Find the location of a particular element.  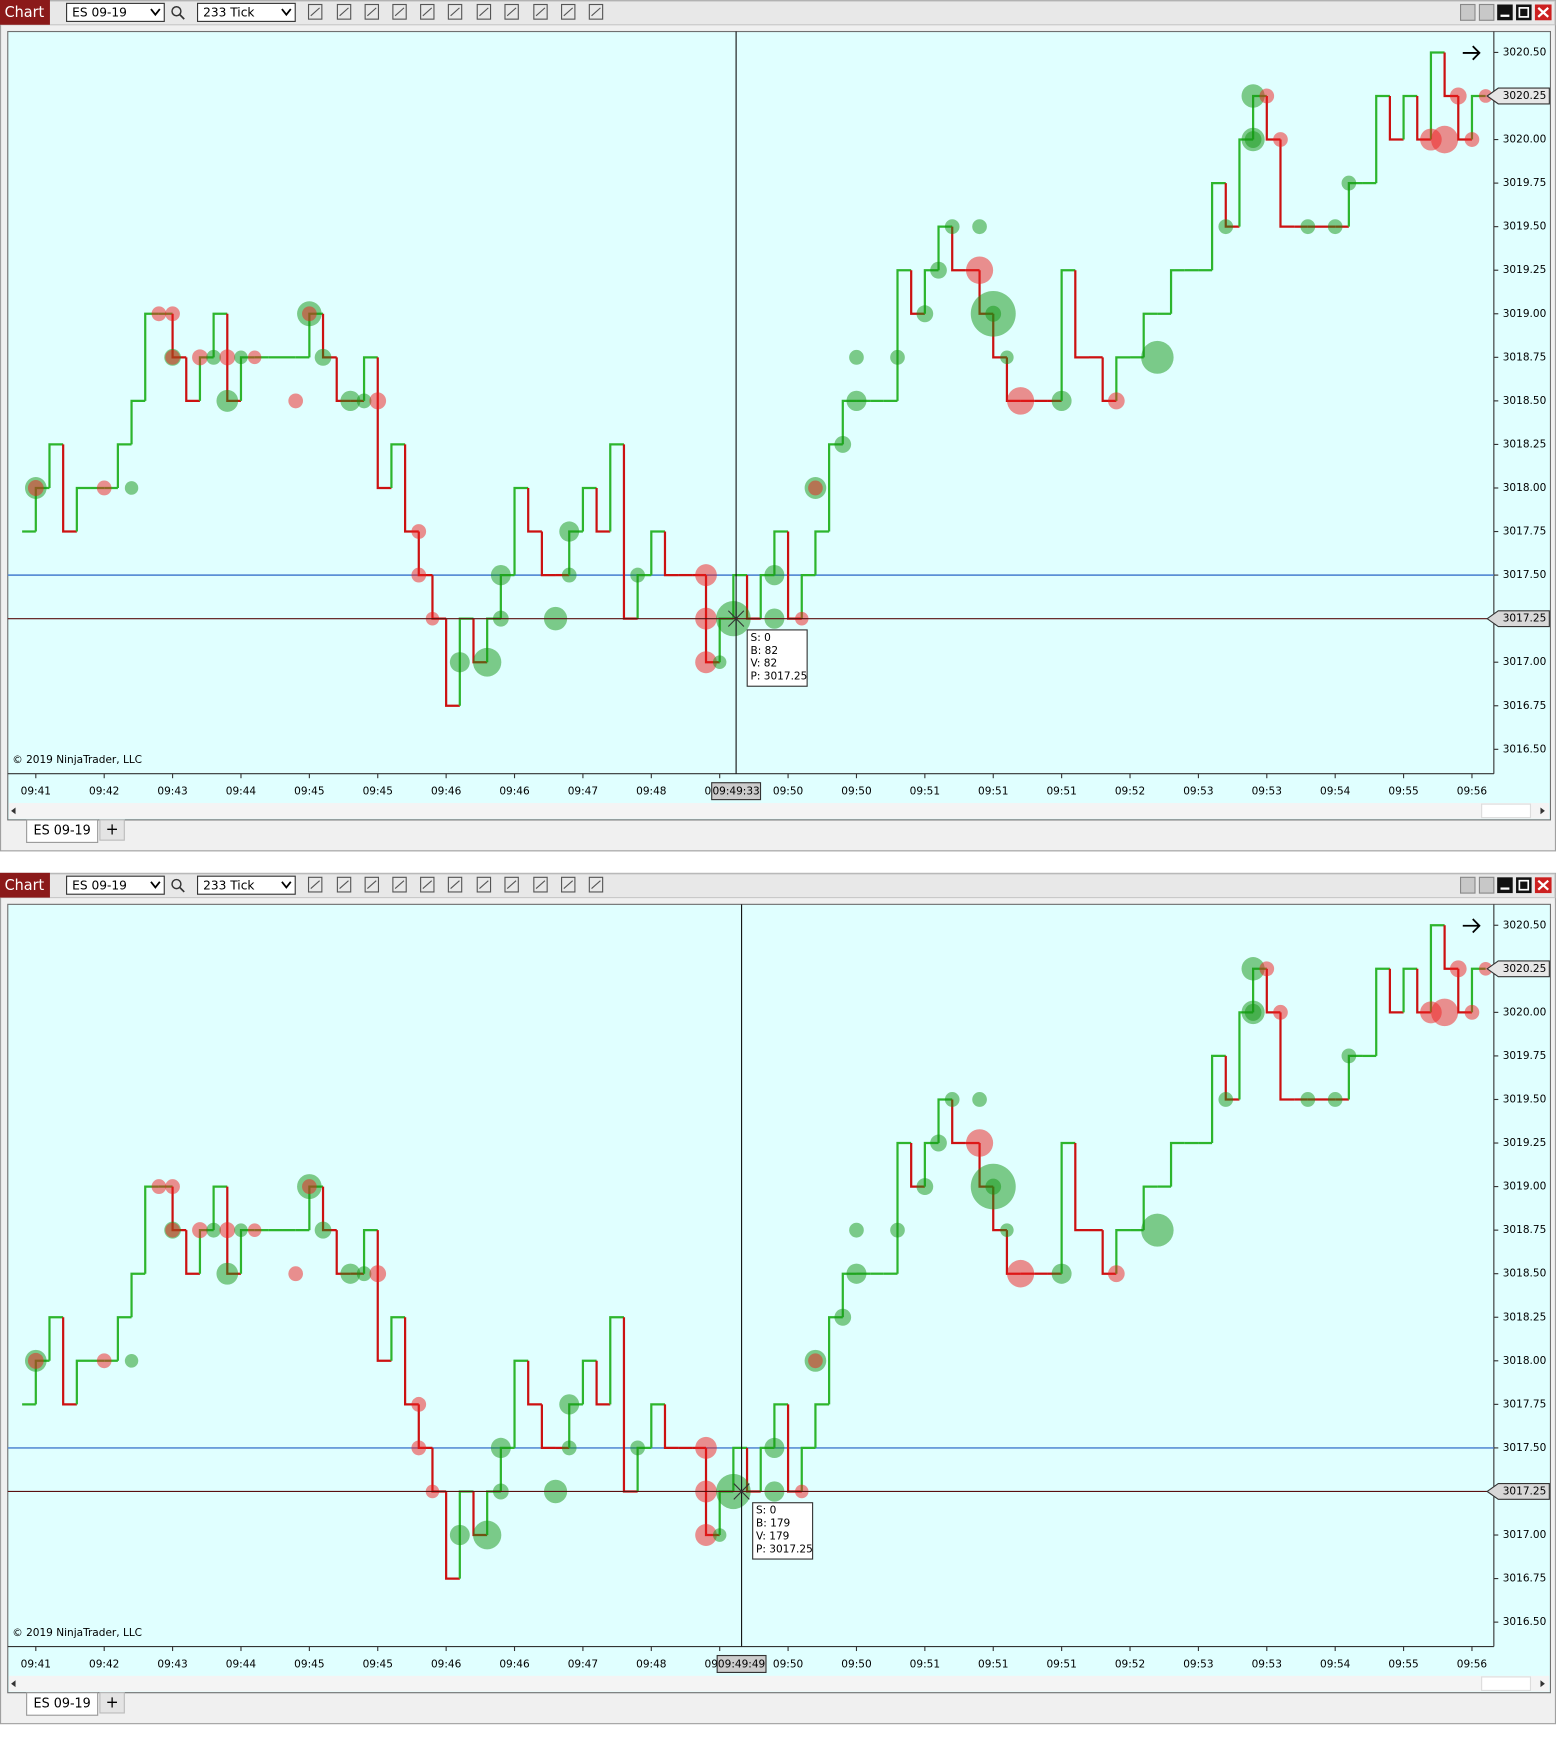

title-badge is located at coordinates (25, 885).